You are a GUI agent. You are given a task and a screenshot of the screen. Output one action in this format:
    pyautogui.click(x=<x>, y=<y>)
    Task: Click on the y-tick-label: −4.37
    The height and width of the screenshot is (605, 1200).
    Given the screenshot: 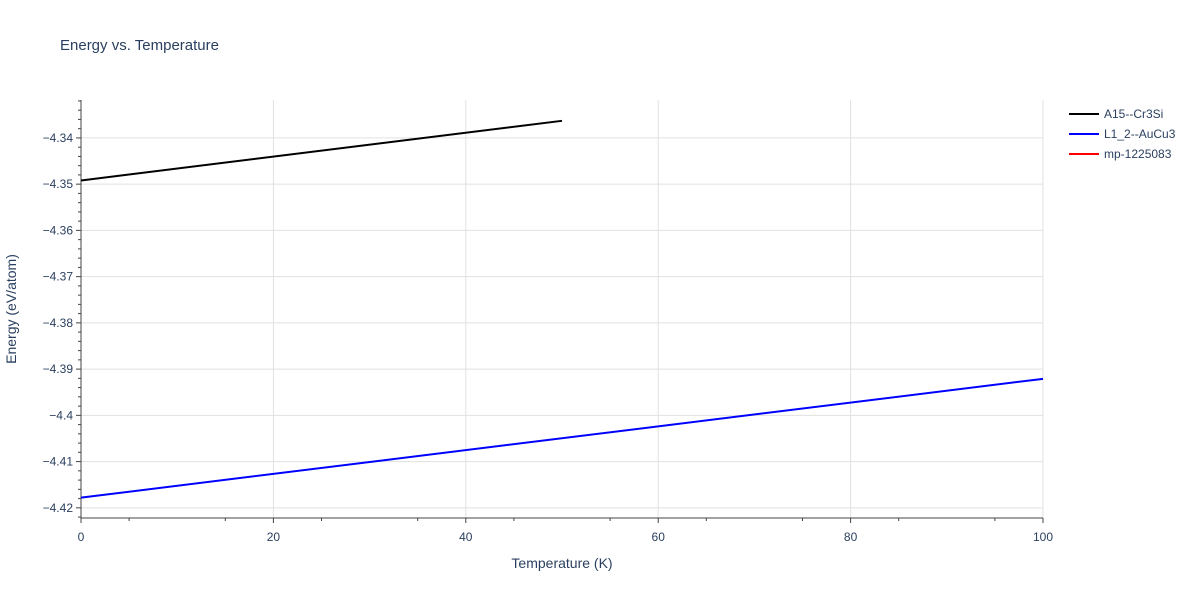 What is the action you would take?
    pyautogui.click(x=58, y=277)
    